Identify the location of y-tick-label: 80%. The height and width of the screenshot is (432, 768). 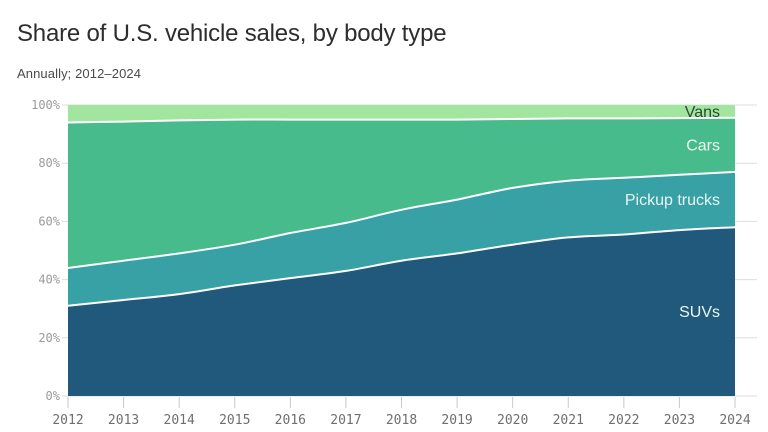
(49, 163).